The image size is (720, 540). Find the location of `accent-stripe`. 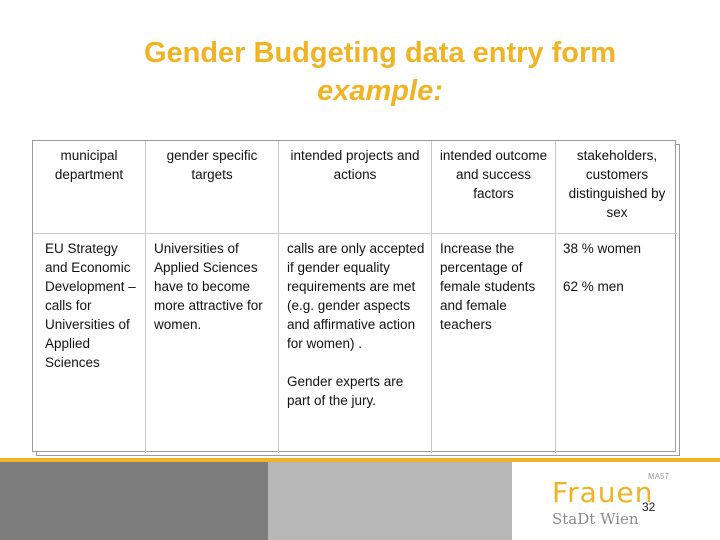

accent-stripe is located at coordinates (360, 460).